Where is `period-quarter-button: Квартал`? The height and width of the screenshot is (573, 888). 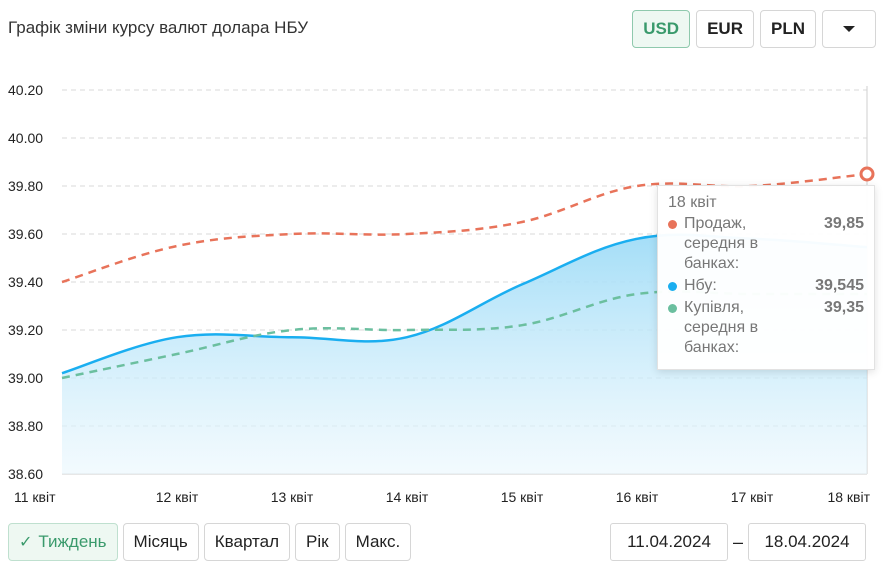
period-quarter-button: Квартал is located at coordinates (247, 542).